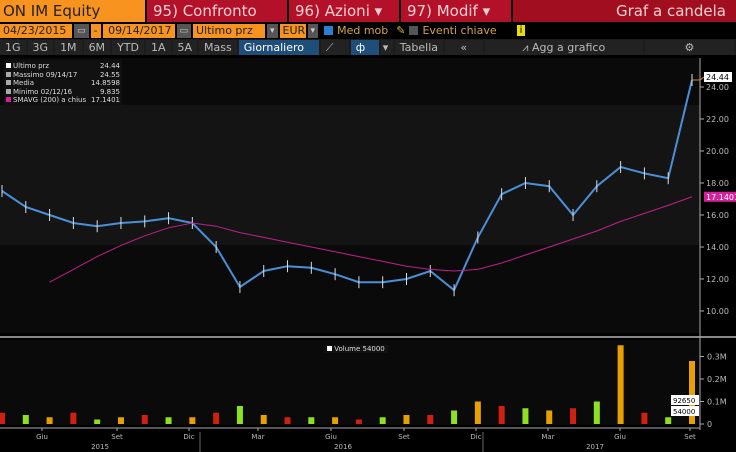  What do you see at coordinates (188, 437) in the screenshot?
I see `x-tick-label: Dic` at bounding box center [188, 437].